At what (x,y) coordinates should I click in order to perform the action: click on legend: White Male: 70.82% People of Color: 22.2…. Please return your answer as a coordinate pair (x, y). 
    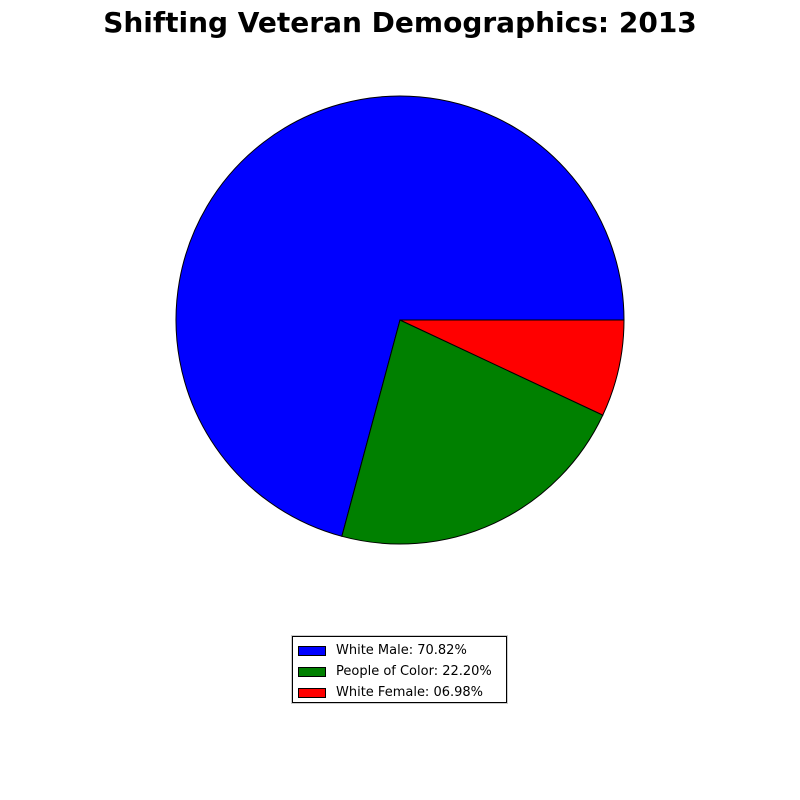
    Looking at the image, I should click on (399, 669).